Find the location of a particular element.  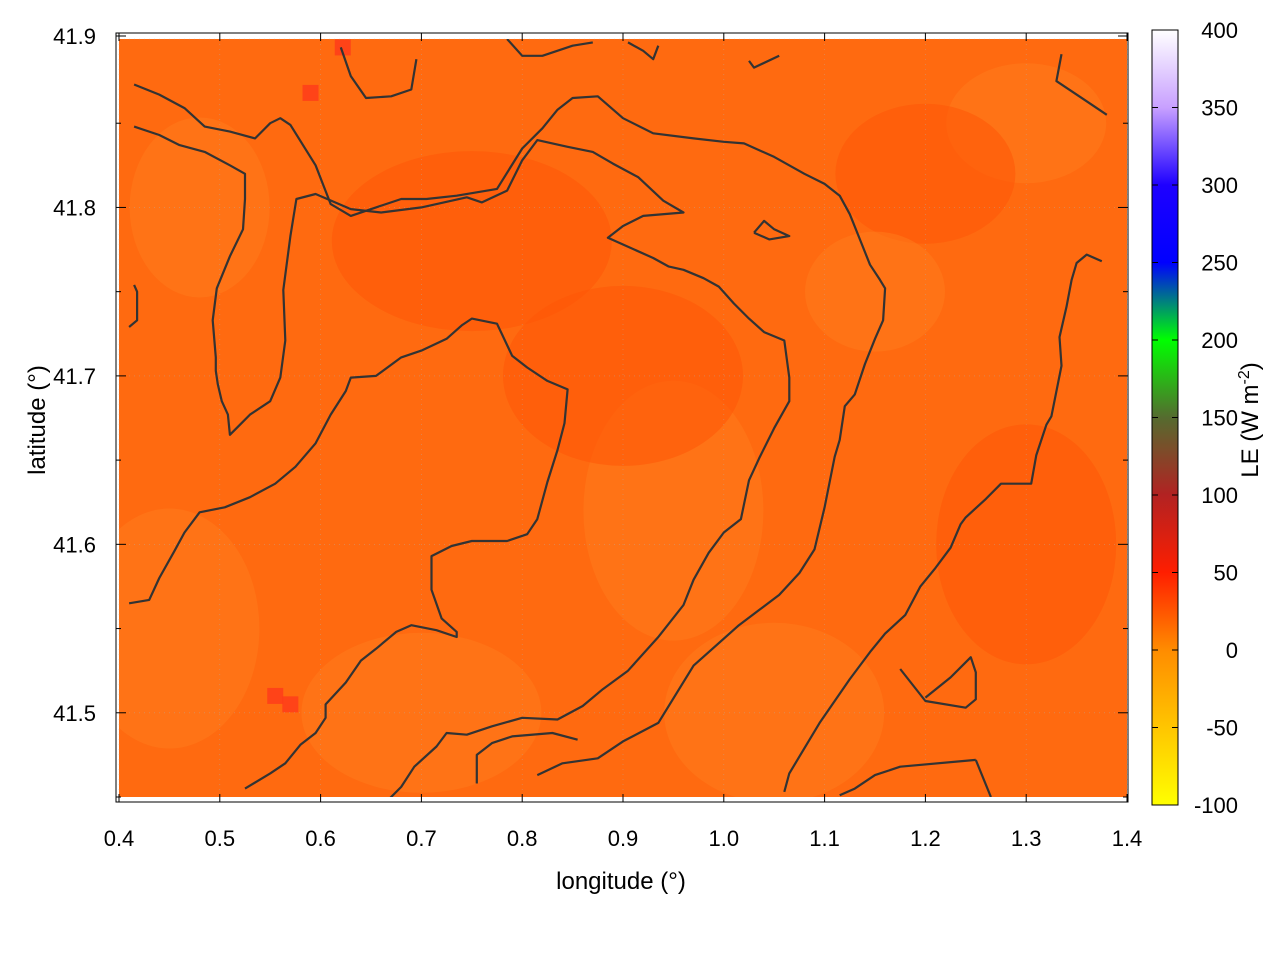

x-tick-label: 0.5 is located at coordinates (220, 838).